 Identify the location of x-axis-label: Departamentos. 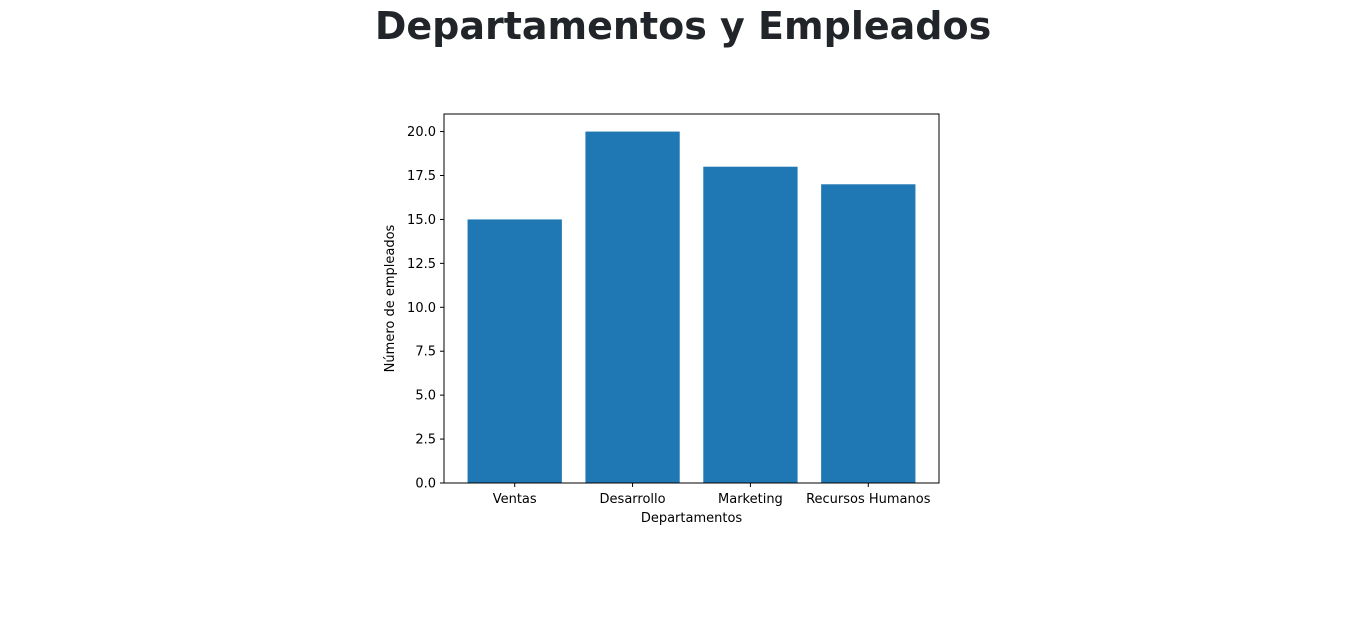
(692, 518).